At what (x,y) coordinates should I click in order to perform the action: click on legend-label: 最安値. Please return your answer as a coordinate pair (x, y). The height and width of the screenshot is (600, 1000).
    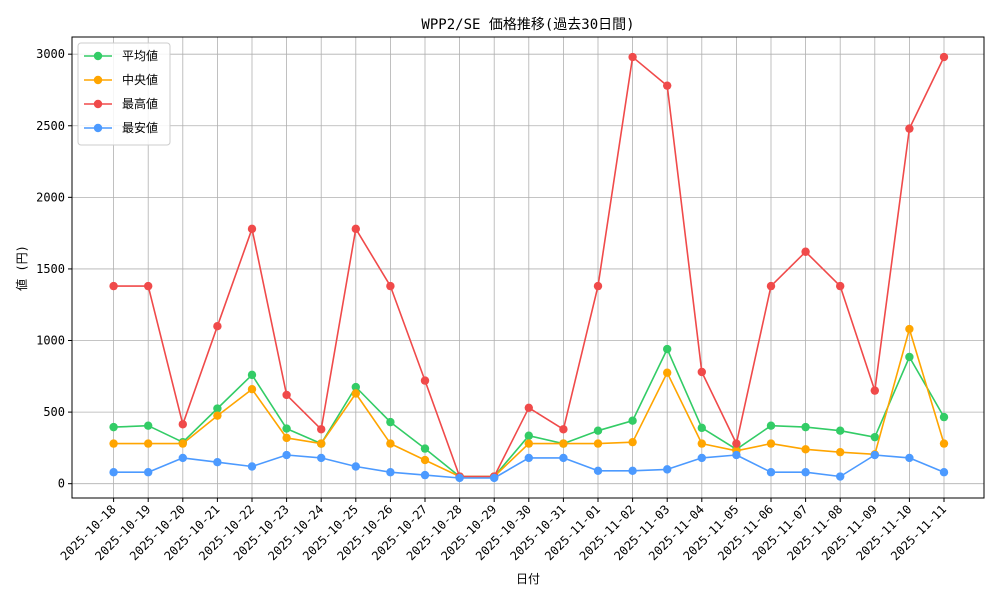
    Looking at the image, I should click on (140, 127).